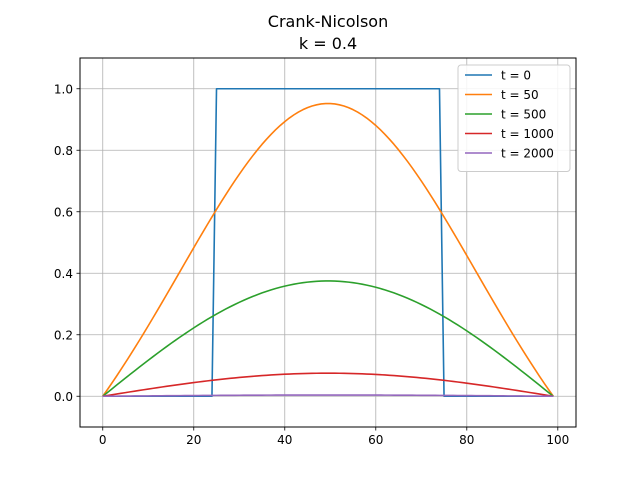 This screenshot has height=480, width=640. What do you see at coordinates (63, 335) in the screenshot?
I see `y-tick-label: 0.2` at bounding box center [63, 335].